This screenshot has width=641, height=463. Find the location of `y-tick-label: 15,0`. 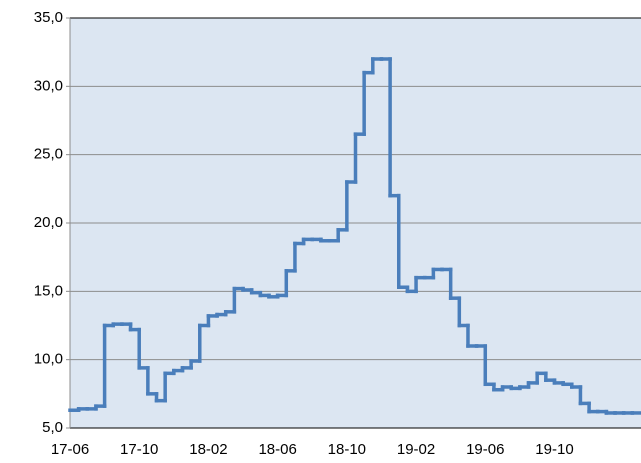

y-tick-label: 15,0 is located at coordinates (48, 290).